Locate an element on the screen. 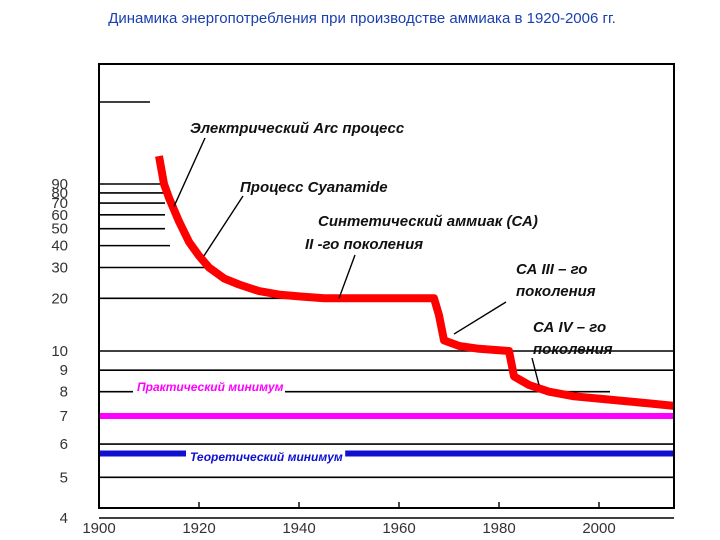  y-tick-label: 90 is located at coordinates (59, 184).